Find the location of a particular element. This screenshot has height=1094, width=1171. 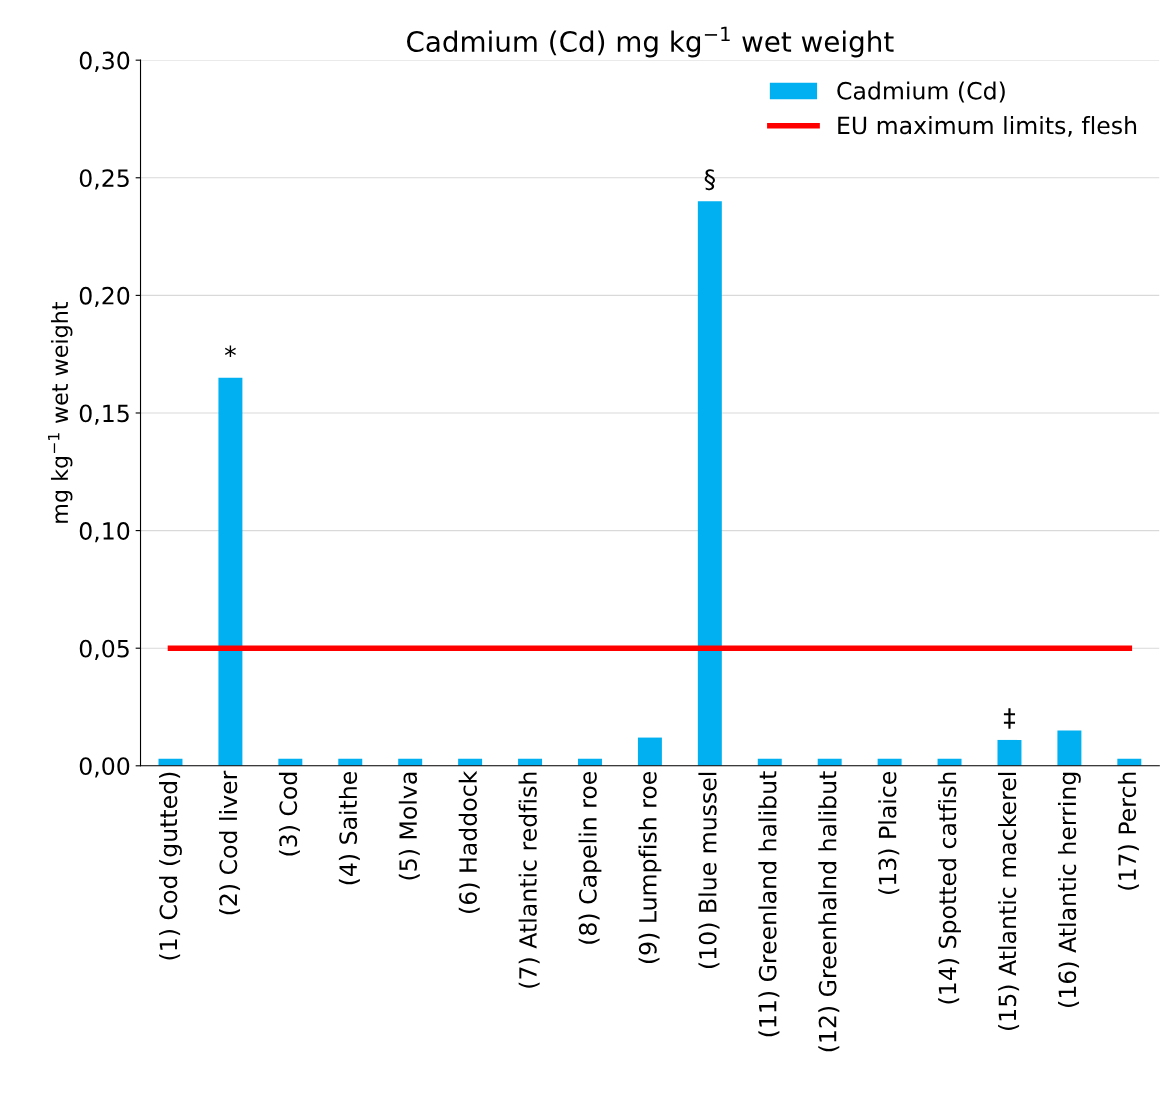

x-tick-label: (11) Greenland halibut is located at coordinates (769, 904).